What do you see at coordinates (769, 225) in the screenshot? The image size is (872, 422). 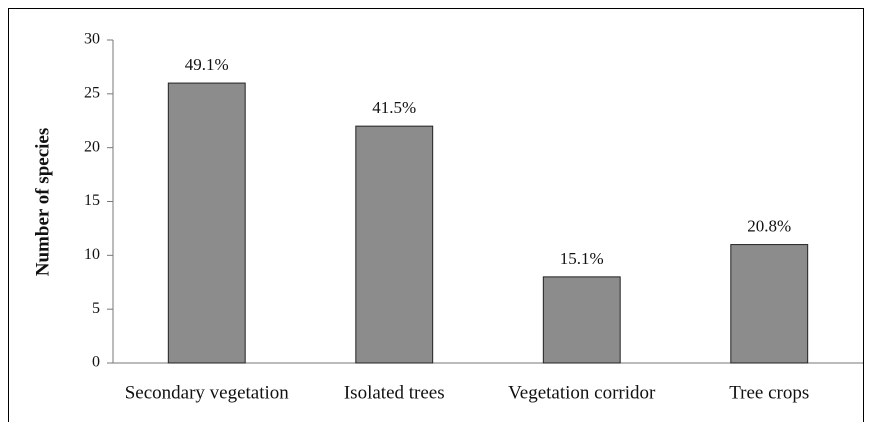 I see `bar-annotation: 20.8%` at bounding box center [769, 225].